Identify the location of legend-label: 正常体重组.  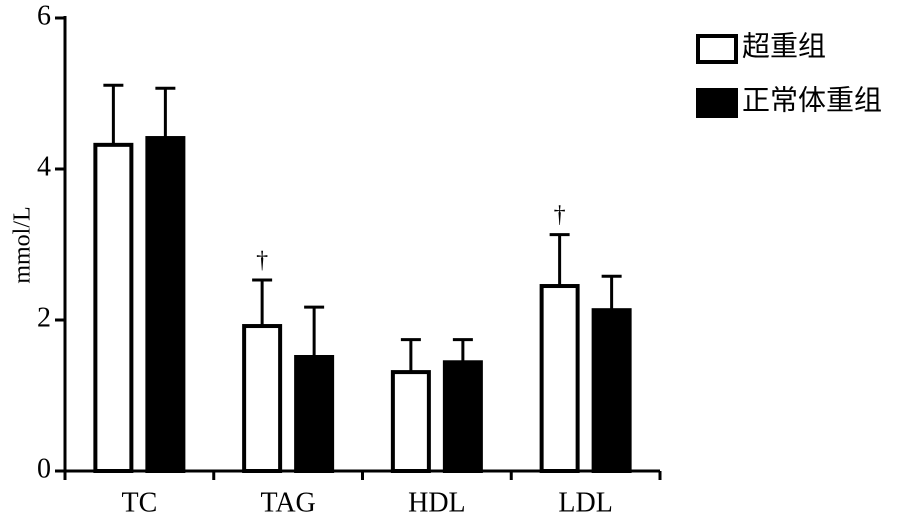
(812, 100).